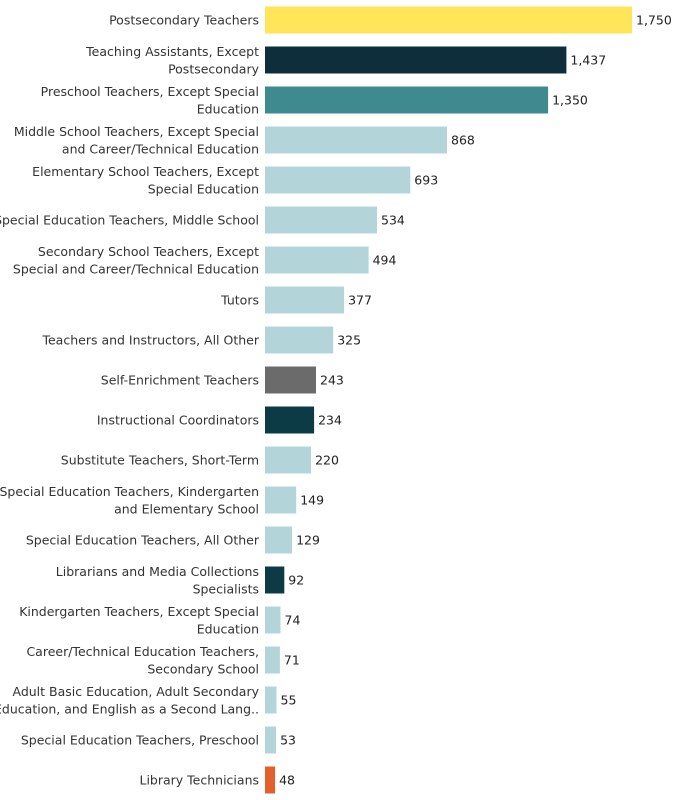 The height and width of the screenshot is (800, 695). What do you see at coordinates (160, 460) in the screenshot?
I see `category-label-11: Substitute Teachers, Short-Term` at bounding box center [160, 460].